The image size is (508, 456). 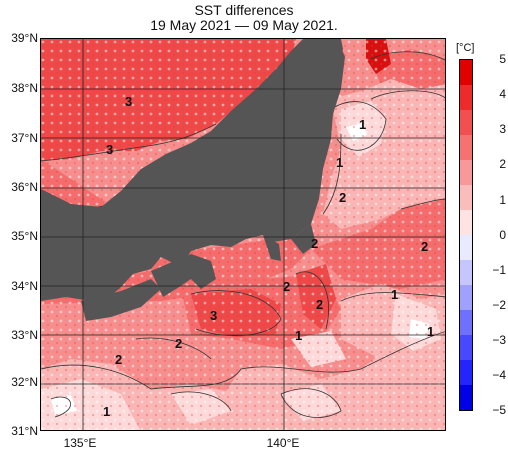 I want to click on lat-label-35n: 35°N, so click(x=24, y=236).